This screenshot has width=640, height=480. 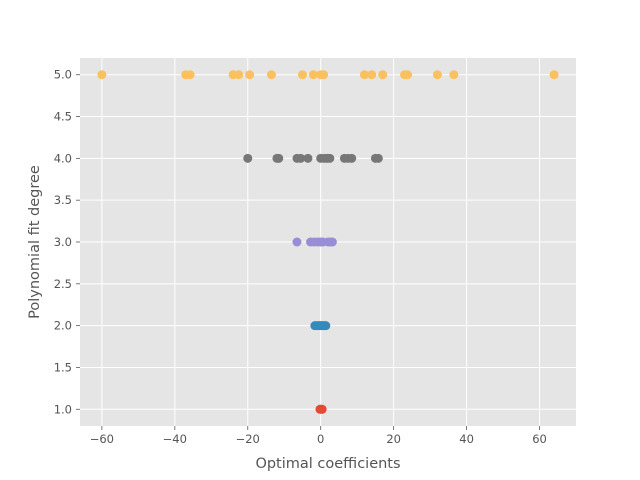 What do you see at coordinates (393, 439) in the screenshot?
I see `x-tick-label: 20` at bounding box center [393, 439].